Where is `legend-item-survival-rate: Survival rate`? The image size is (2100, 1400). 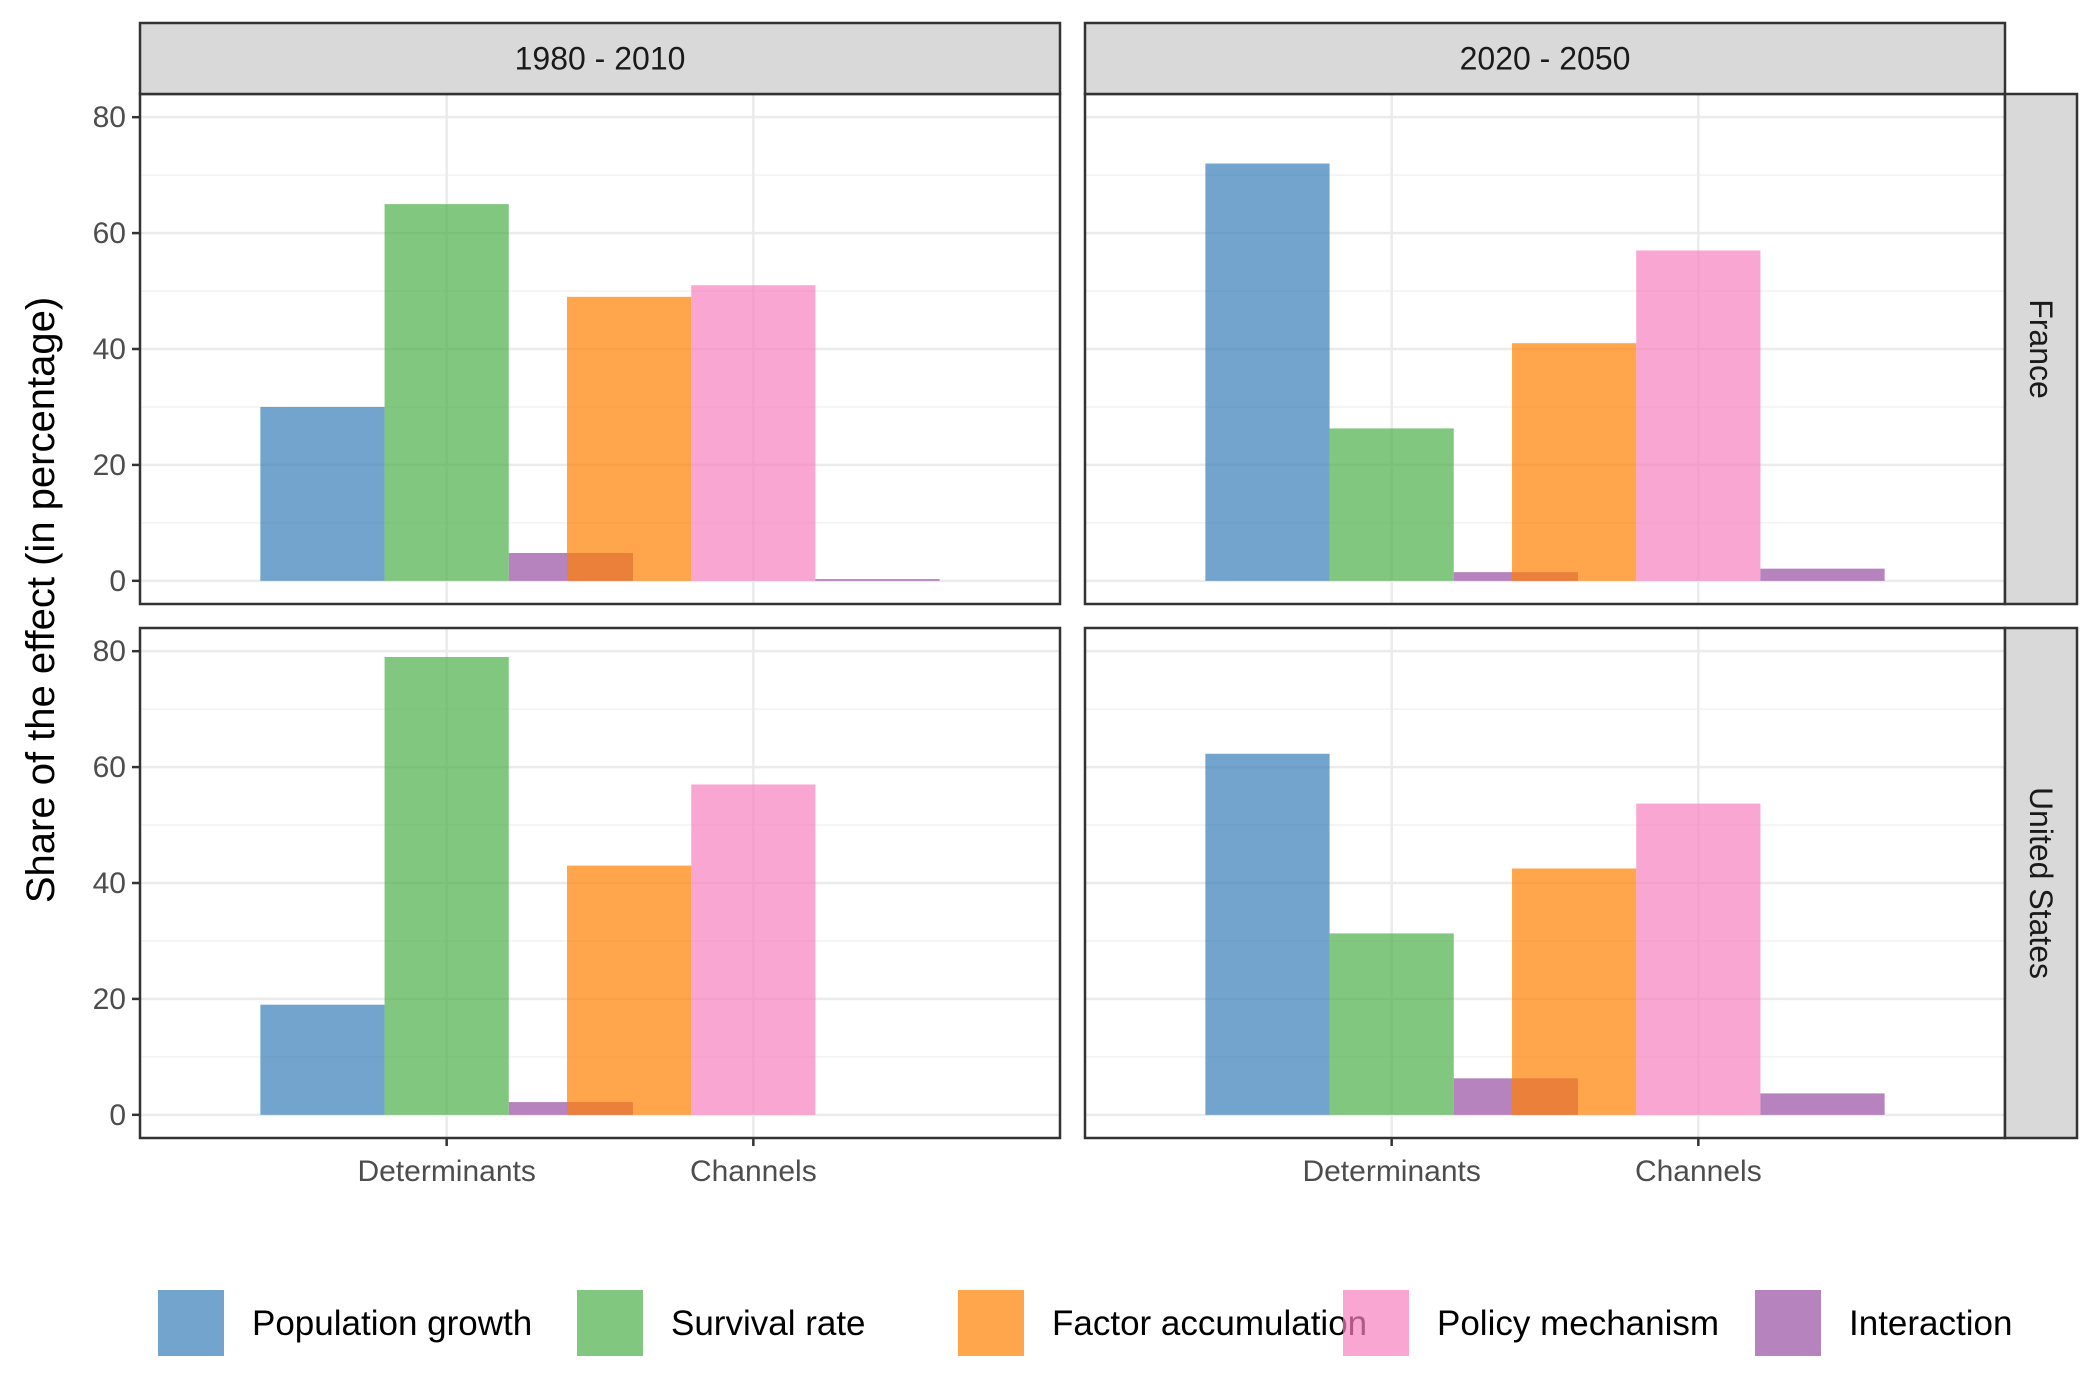
legend-item-survival-rate: Survival rate is located at coordinates (721, 1323).